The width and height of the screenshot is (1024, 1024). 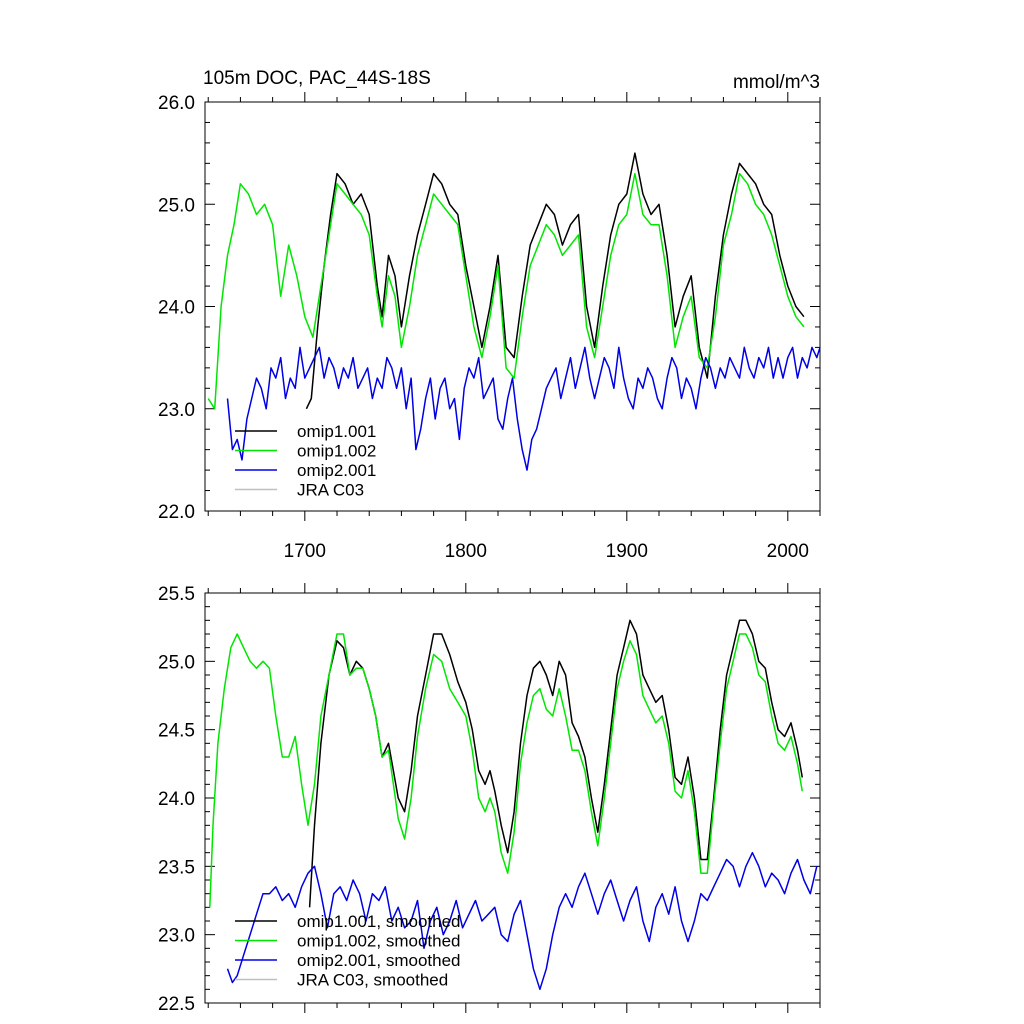 What do you see at coordinates (176, 731) in the screenshot?
I see `bottom-y-tick-label: 24.5` at bounding box center [176, 731].